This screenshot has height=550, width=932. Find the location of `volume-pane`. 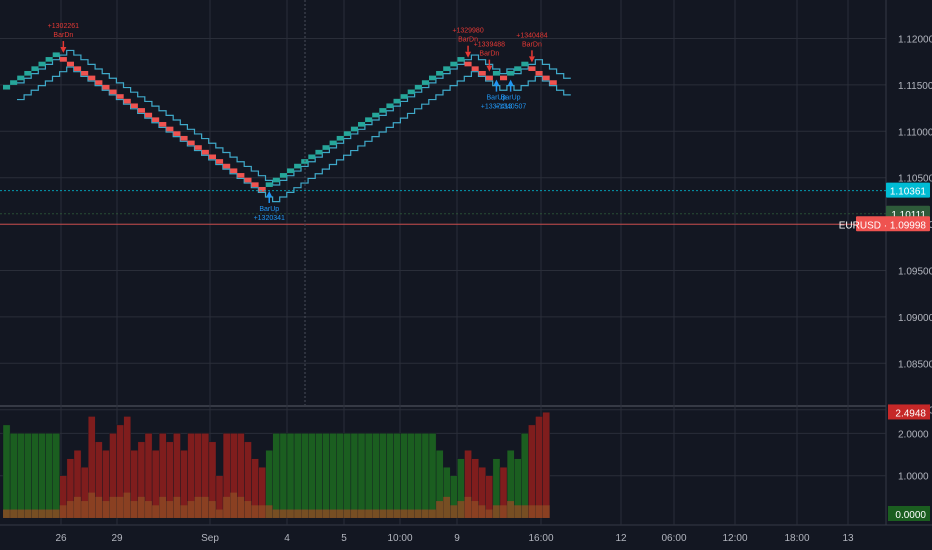

volume-pane is located at coordinates (276, 465).